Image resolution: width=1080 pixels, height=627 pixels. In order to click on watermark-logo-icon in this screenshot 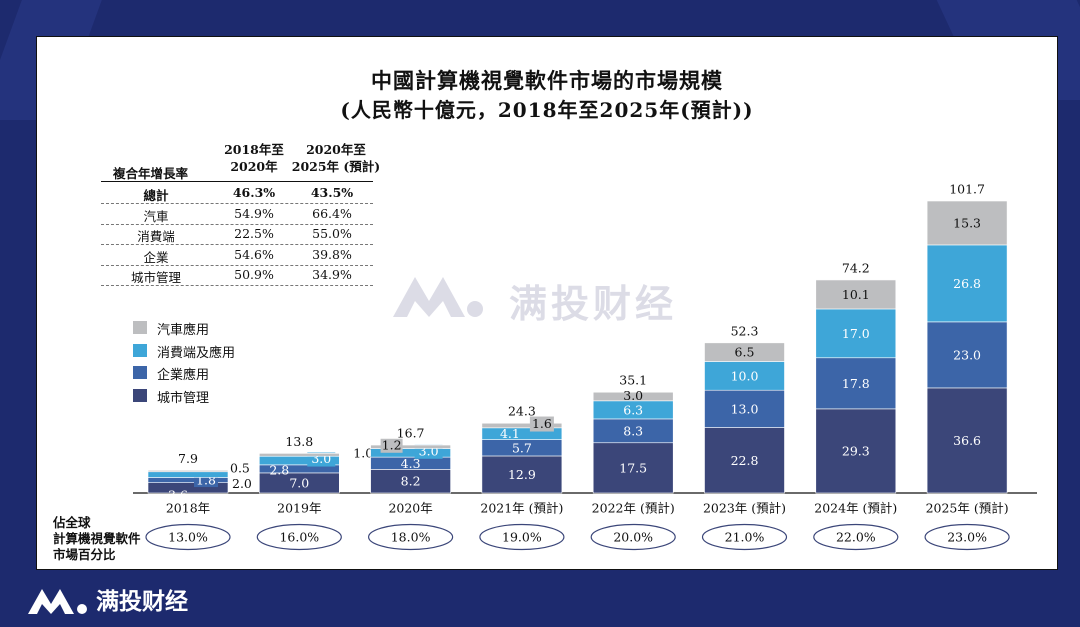, I will do `click(438, 297)`.